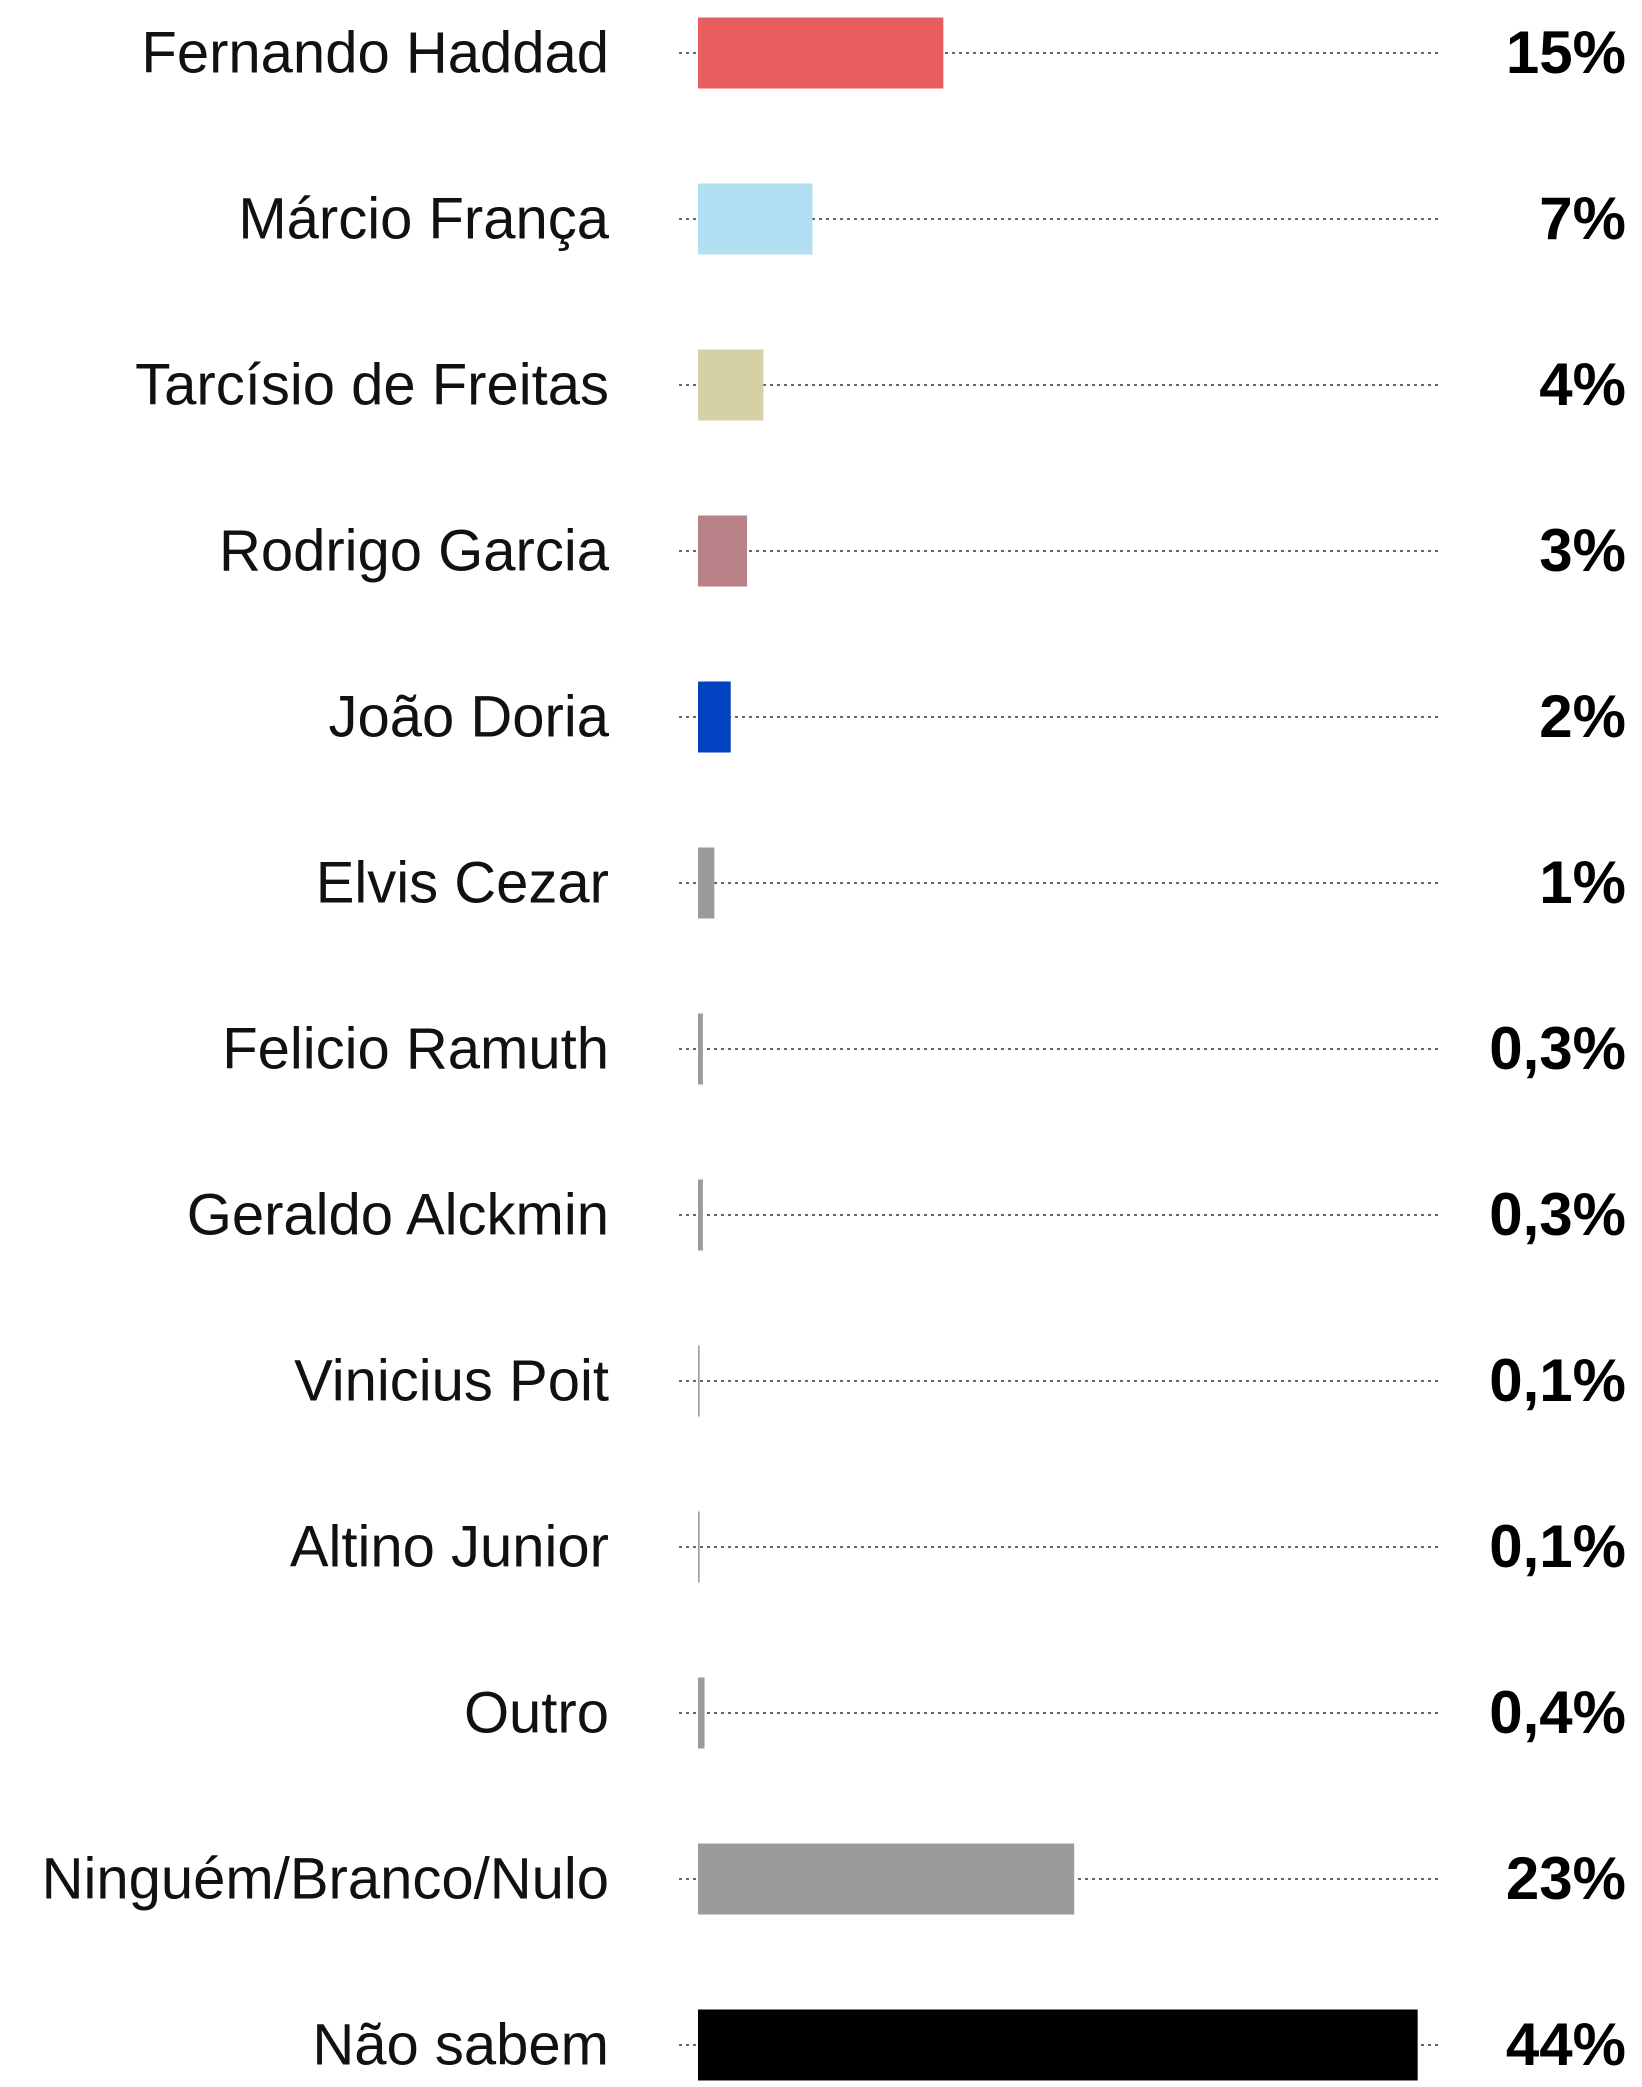 Image resolution: width=1642 pixels, height=2087 pixels. What do you see at coordinates (449, 1546) in the screenshot?
I see `category-label: Altino Junior` at bounding box center [449, 1546].